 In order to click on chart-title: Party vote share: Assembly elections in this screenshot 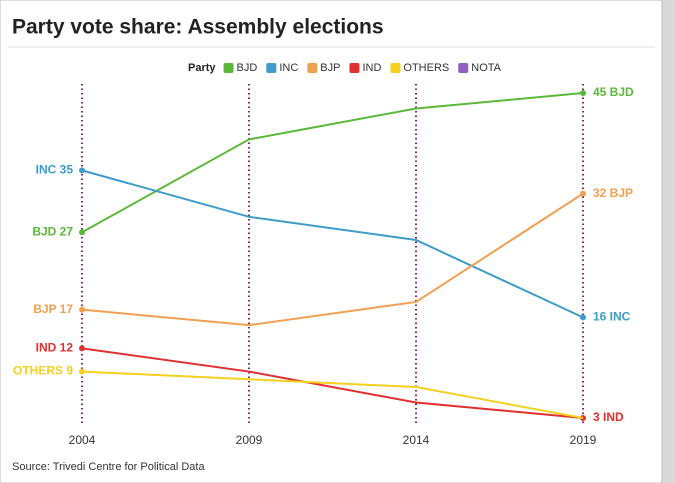, I will do `click(198, 27)`.